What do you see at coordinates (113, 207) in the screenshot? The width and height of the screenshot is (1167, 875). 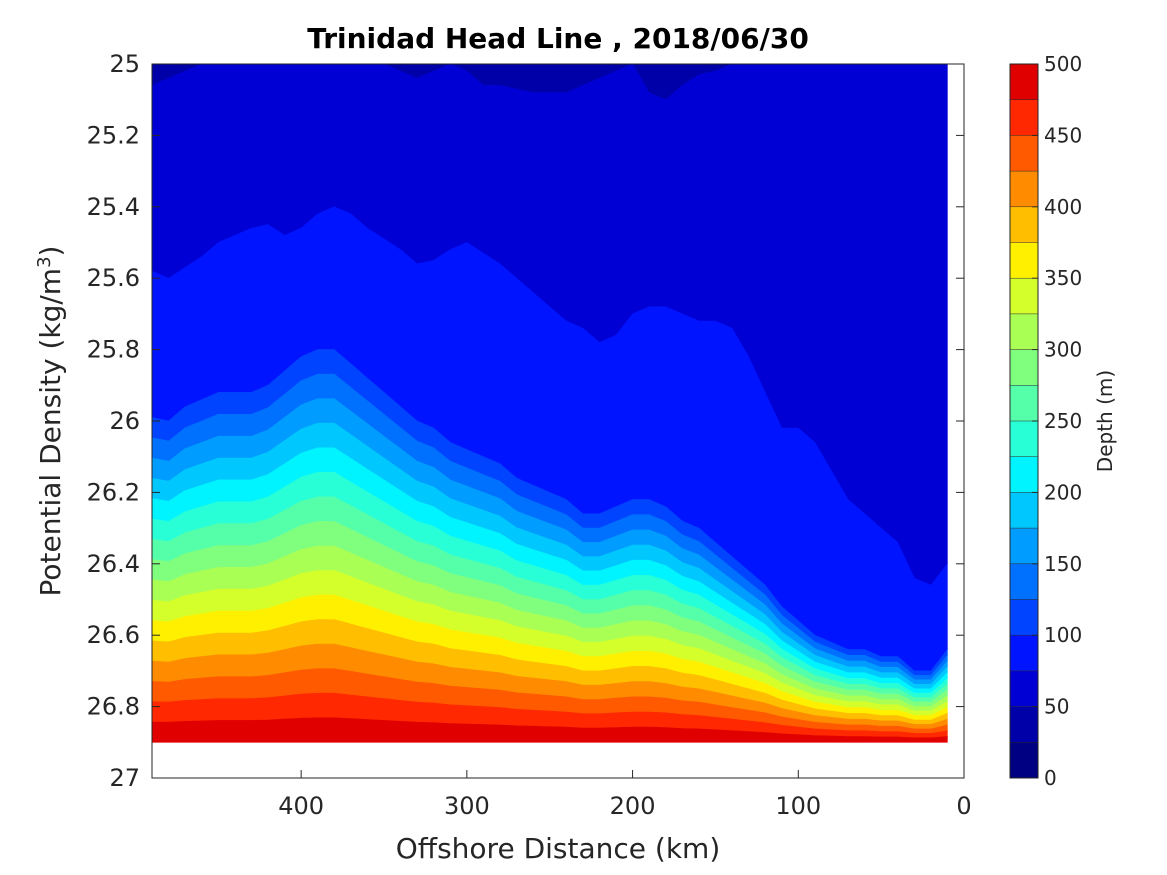 I see `y-tick-label: 25.4` at bounding box center [113, 207].